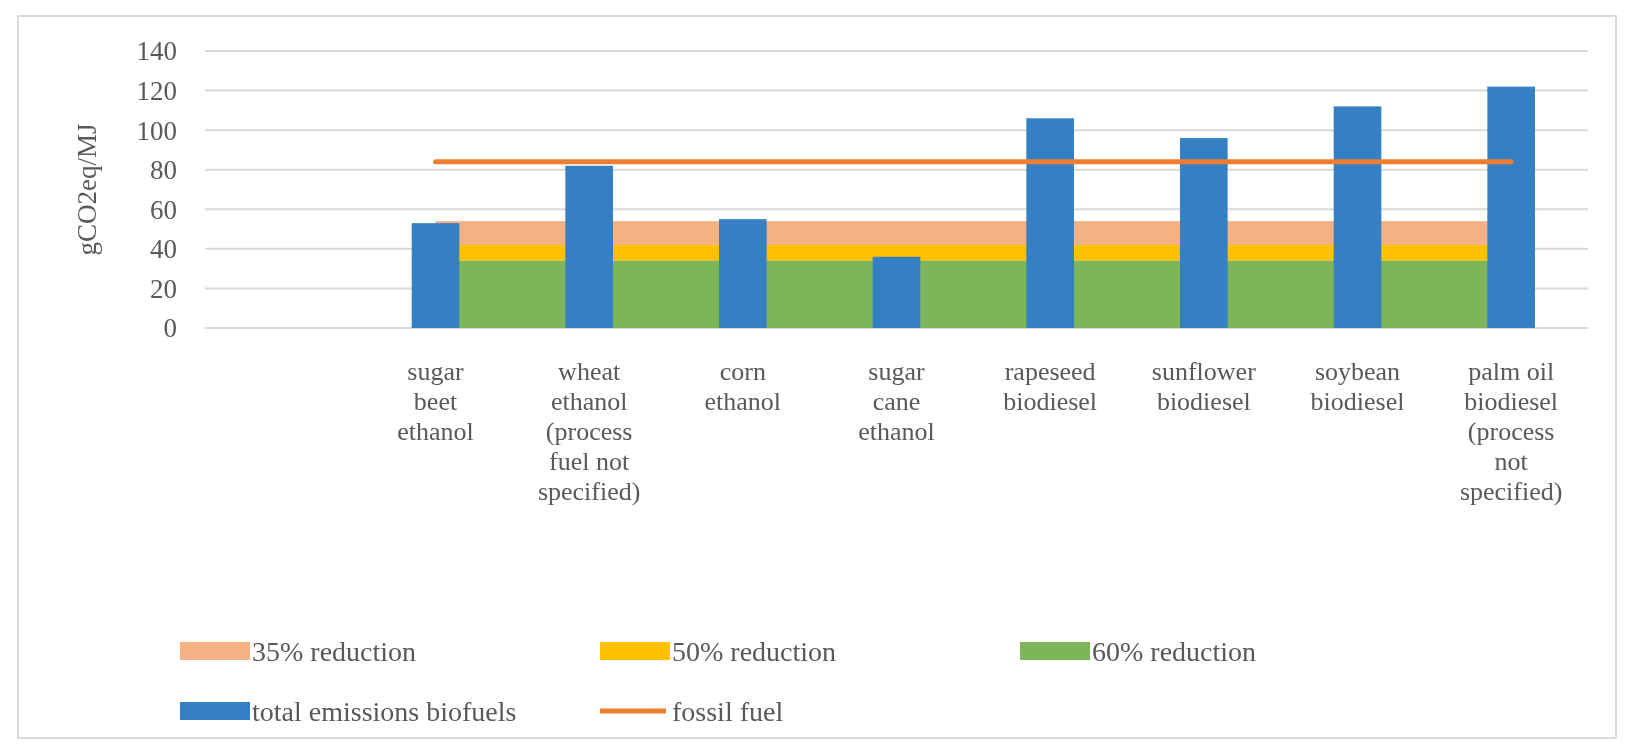  Describe the element at coordinates (163, 170) in the screenshot. I see `y-tick-label: 80` at that location.